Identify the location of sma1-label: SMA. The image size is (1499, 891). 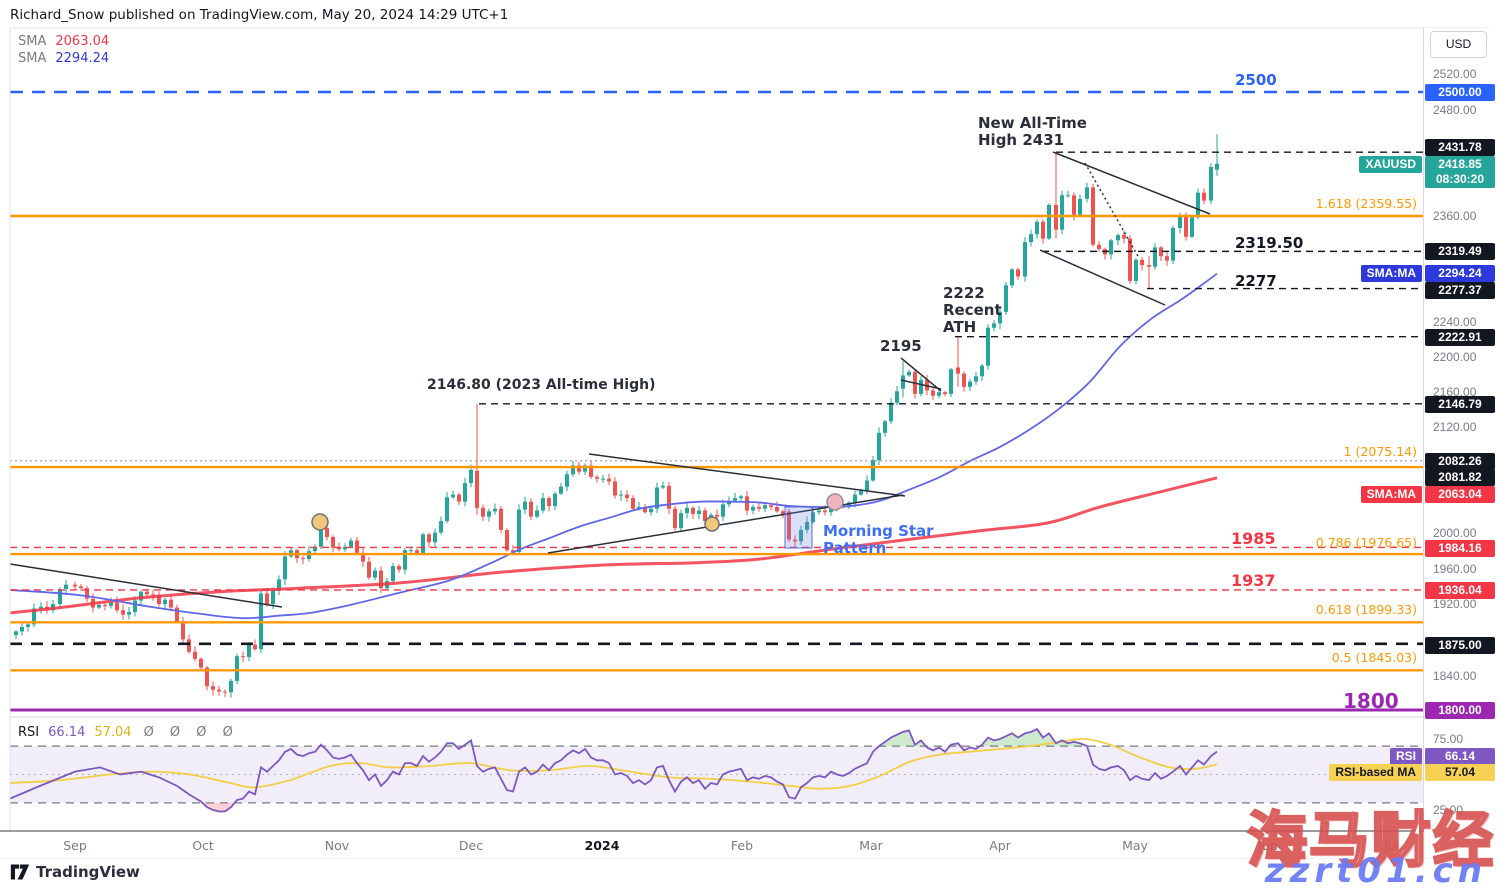
(32, 41).